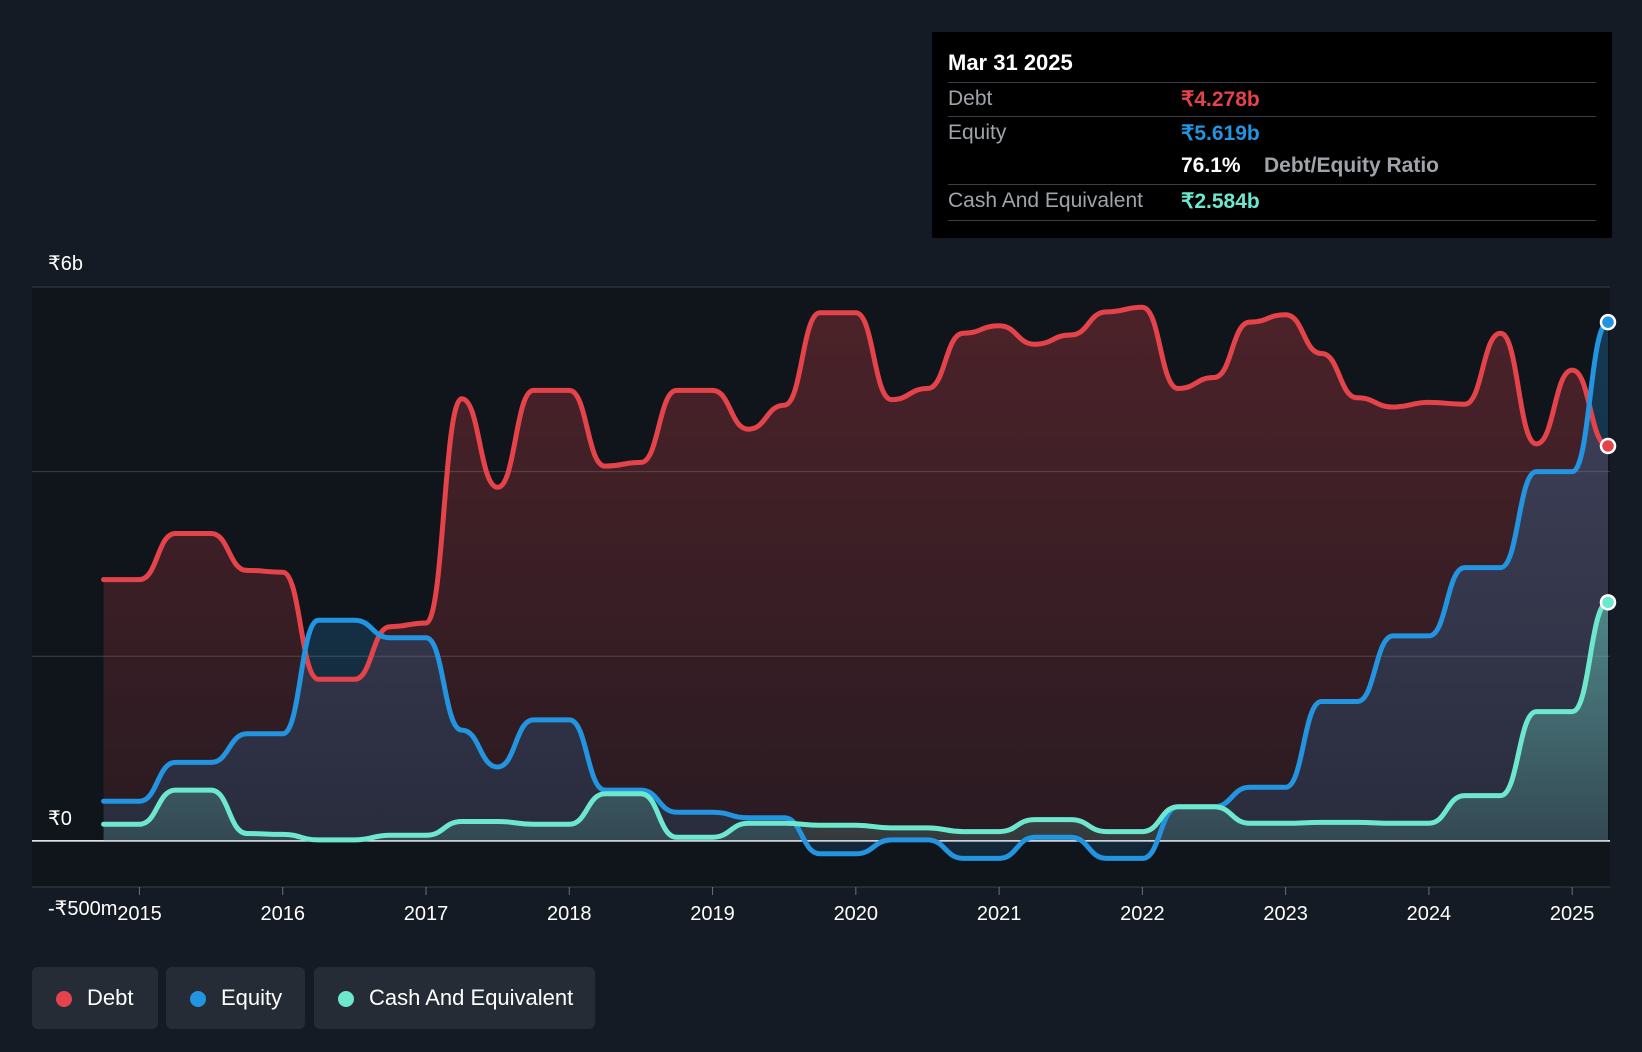  I want to click on legend-label-debt: Debt, so click(110, 997).